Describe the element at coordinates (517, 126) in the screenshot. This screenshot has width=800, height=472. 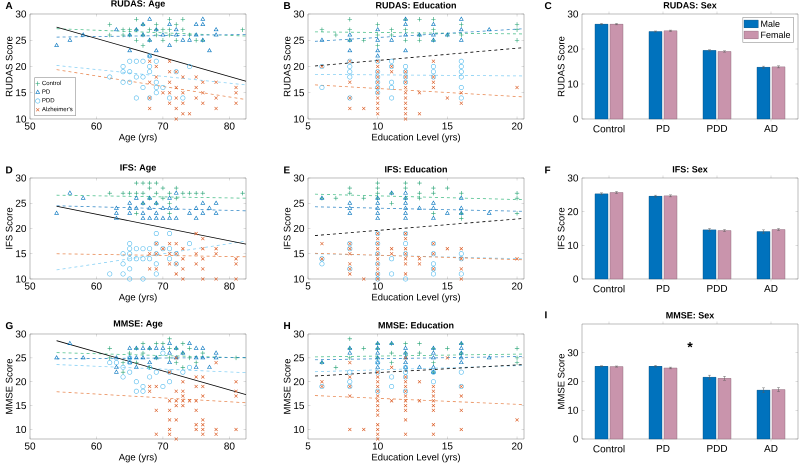
I see `x-tick-label: 20` at that location.